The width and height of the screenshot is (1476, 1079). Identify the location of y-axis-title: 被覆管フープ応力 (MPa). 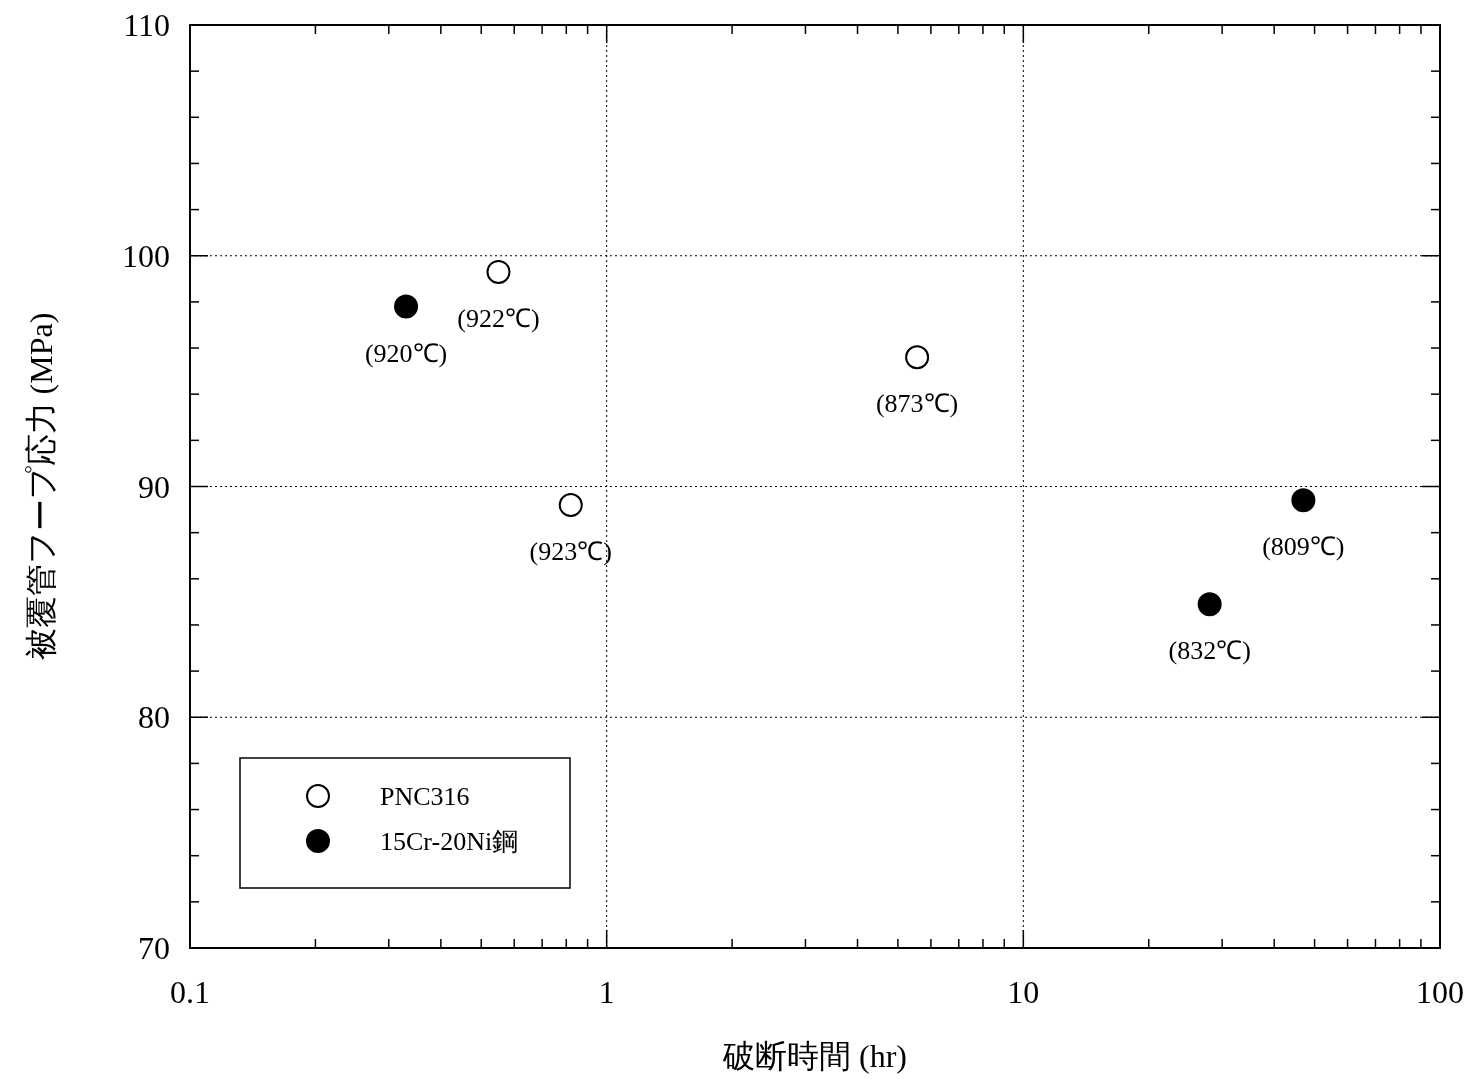
(41, 486).